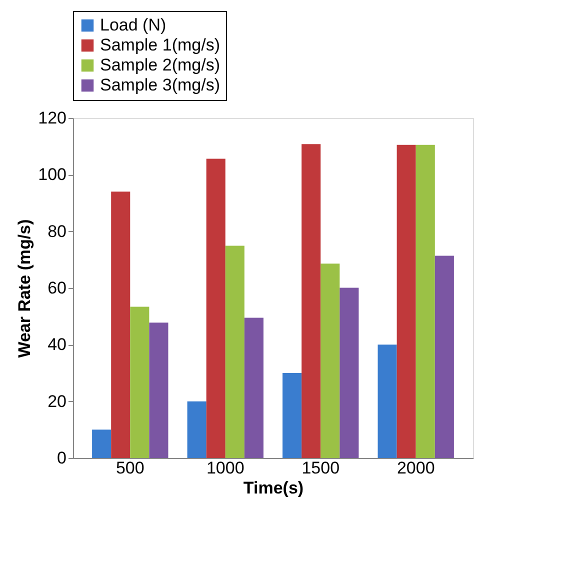 The width and height of the screenshot is (577, 574). Describe the element at coordinates (57, 401) in the screenshot. I see `y-tick-label: 20` at that location.